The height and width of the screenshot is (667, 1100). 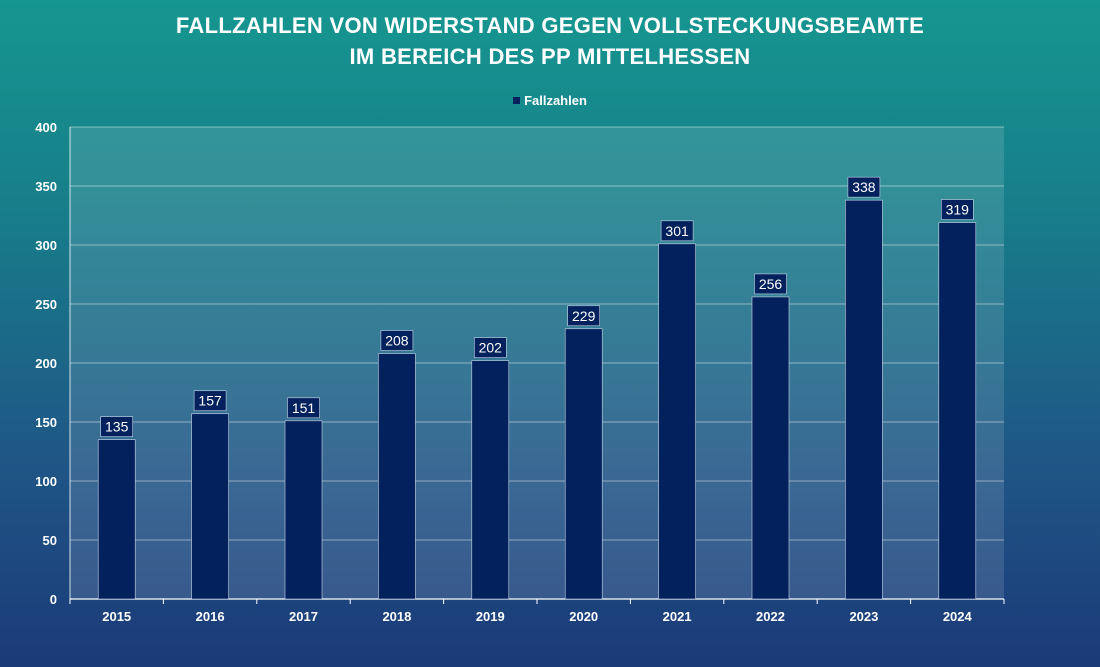 I want to click on data-label: 151, so click(x=304, y=408).